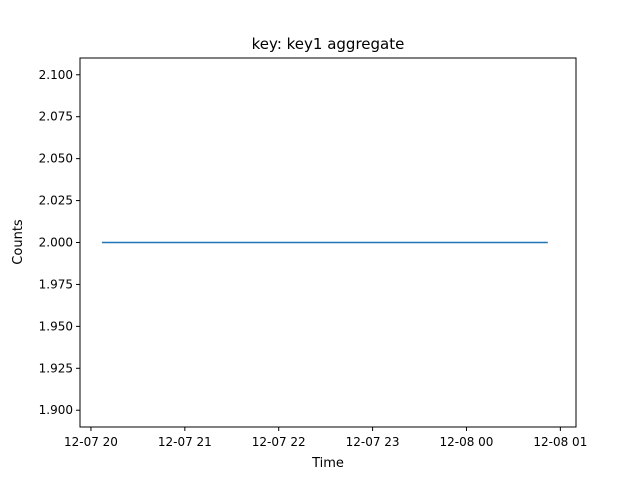 The image size is (640, 480). What do you see at coordinates (56, 368) in the screenshot?
I see `y-tick-label: 1.925` at bounding box center [56, 368].